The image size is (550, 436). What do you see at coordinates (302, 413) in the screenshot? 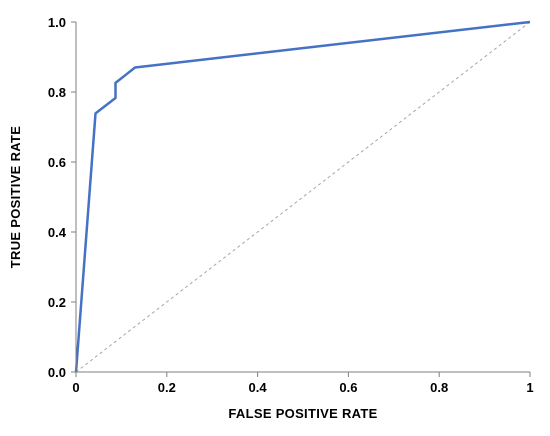
I see `x-axis-title: FALSE POSITIVE RATE` at bounding box center [302, 413].